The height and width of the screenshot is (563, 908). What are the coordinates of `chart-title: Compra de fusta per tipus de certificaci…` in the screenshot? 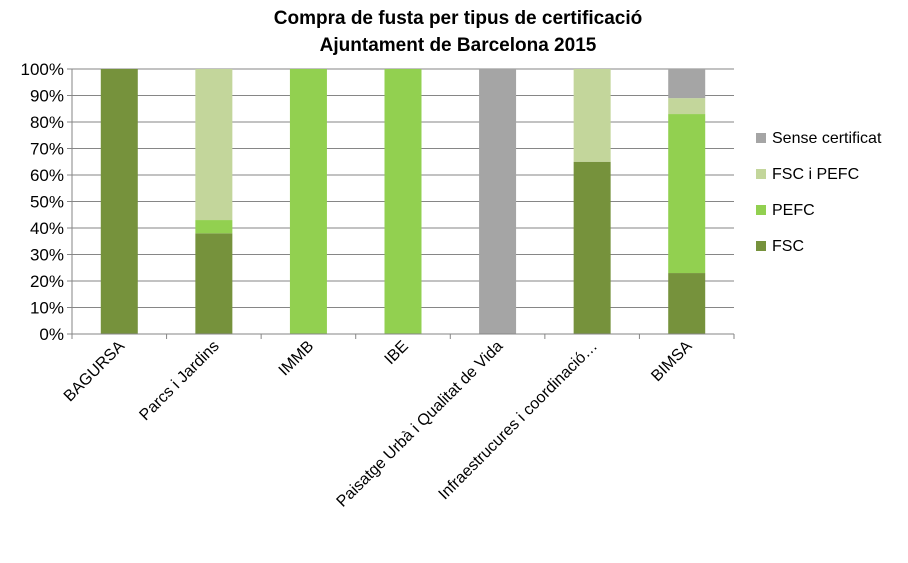 It's located at (458, 32).